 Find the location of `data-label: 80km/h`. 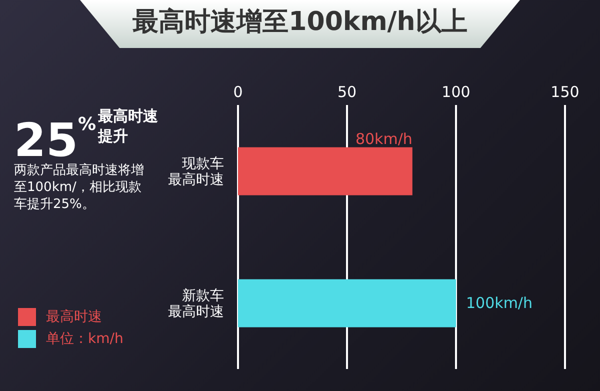

data-label: 80km/h is located at coordinates (383, 139).